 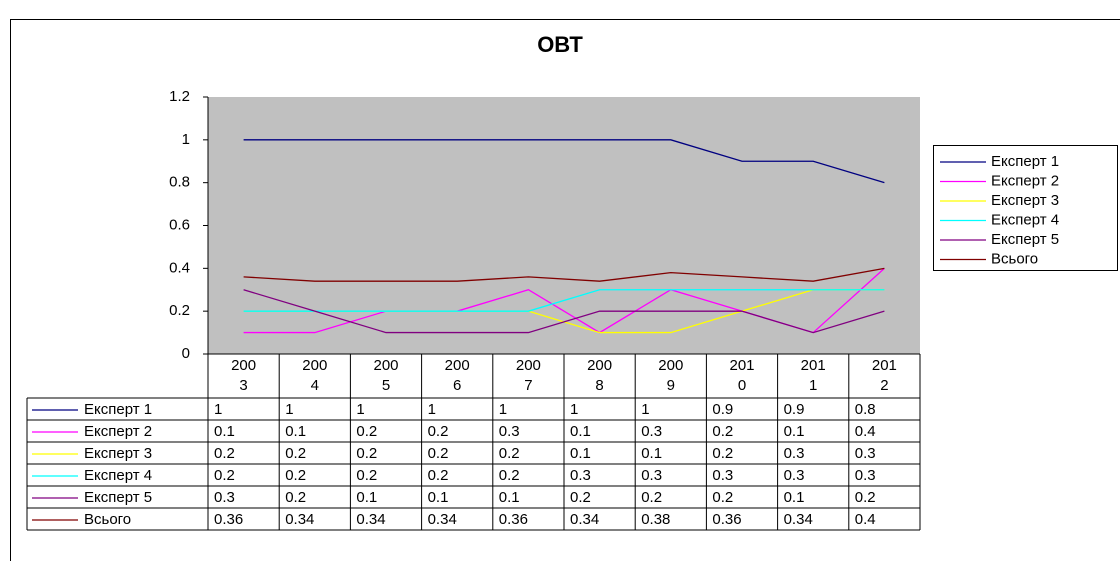 I want to click on legend, so click(x=1025, y=208).